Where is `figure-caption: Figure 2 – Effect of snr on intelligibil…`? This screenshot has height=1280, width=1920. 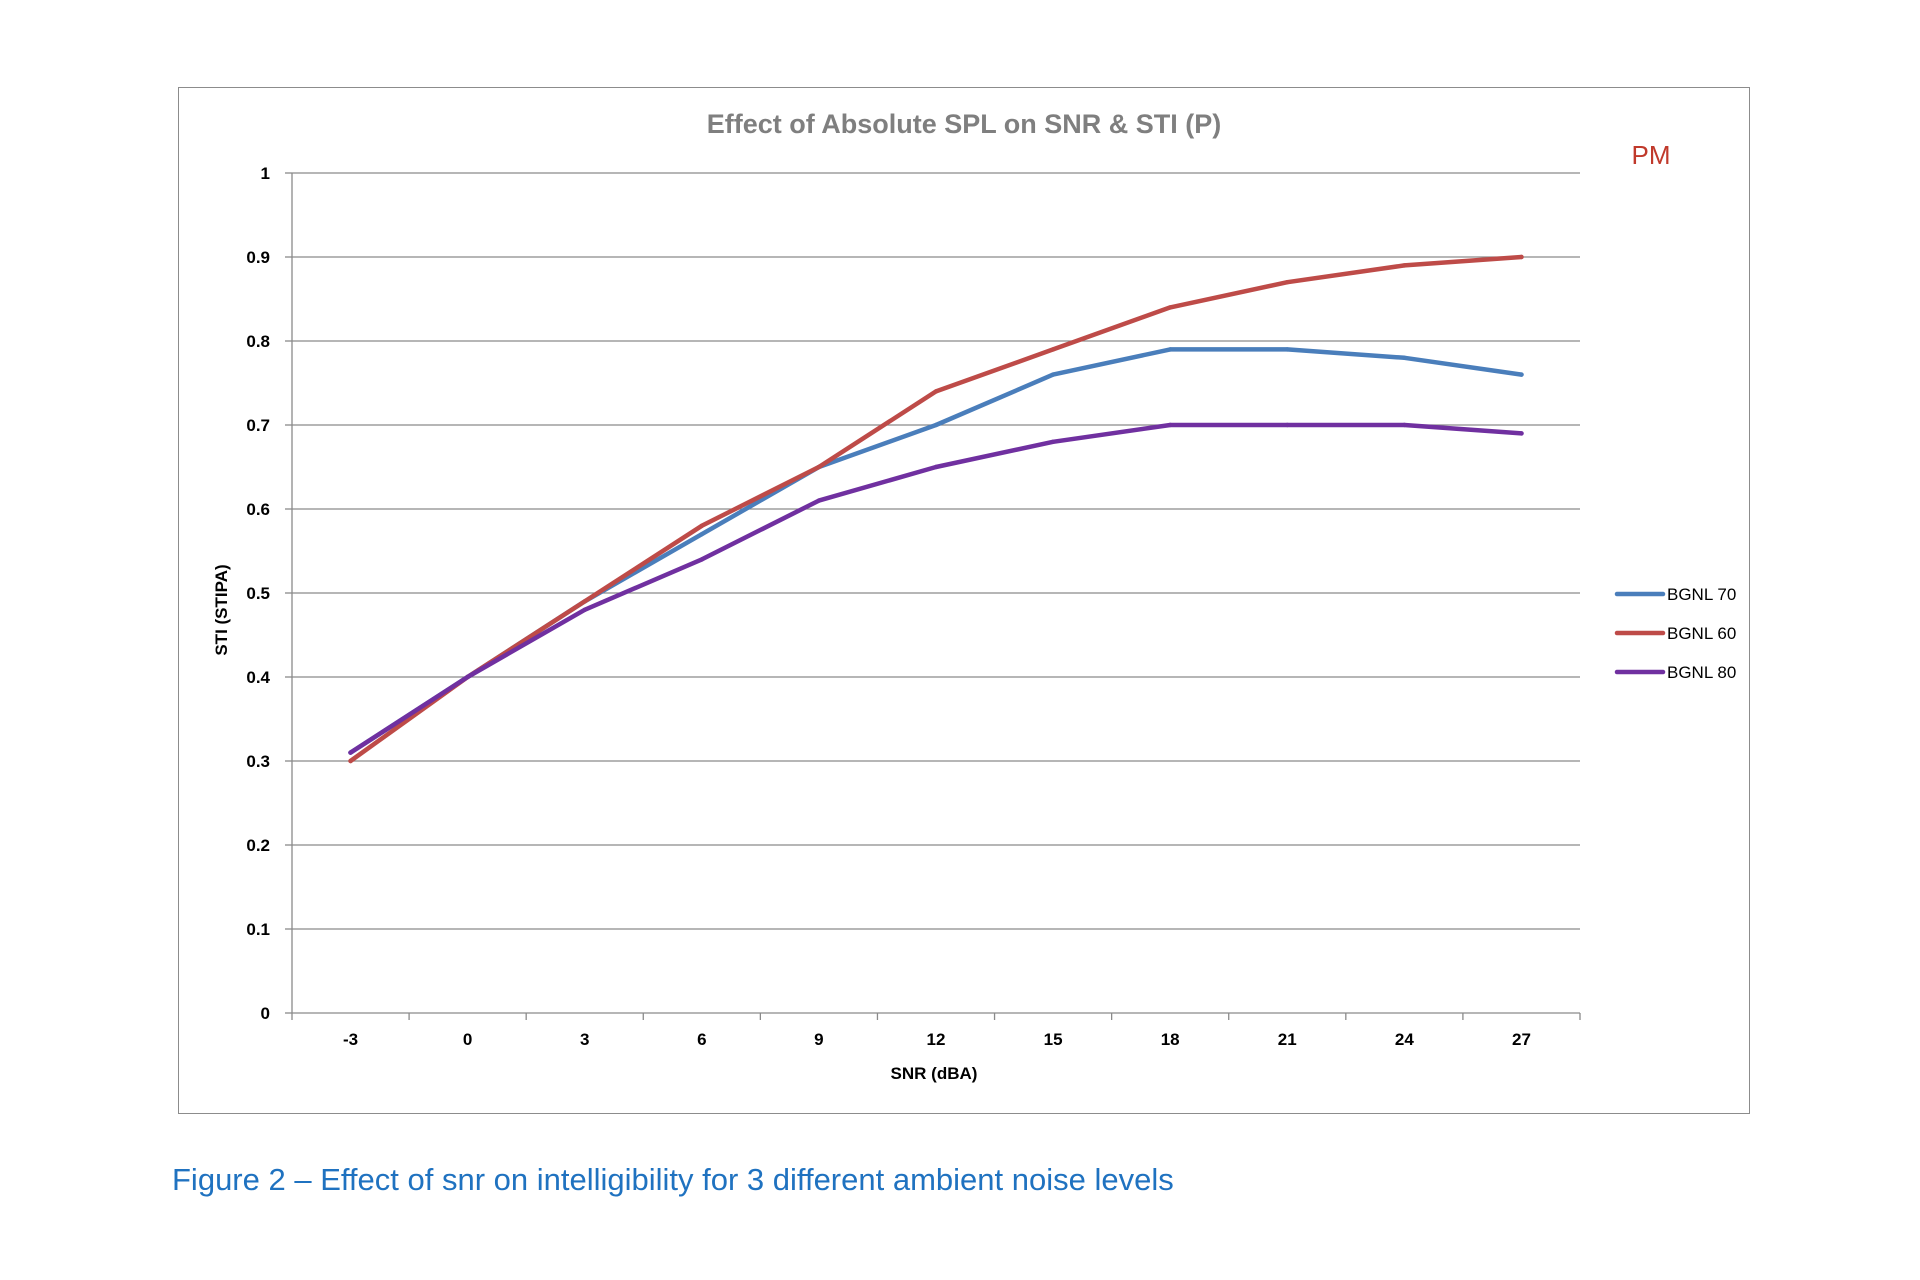 figure-caption: Figure 2 – Effect of snr on intelligibil… is located at coordinates (673, 1179).